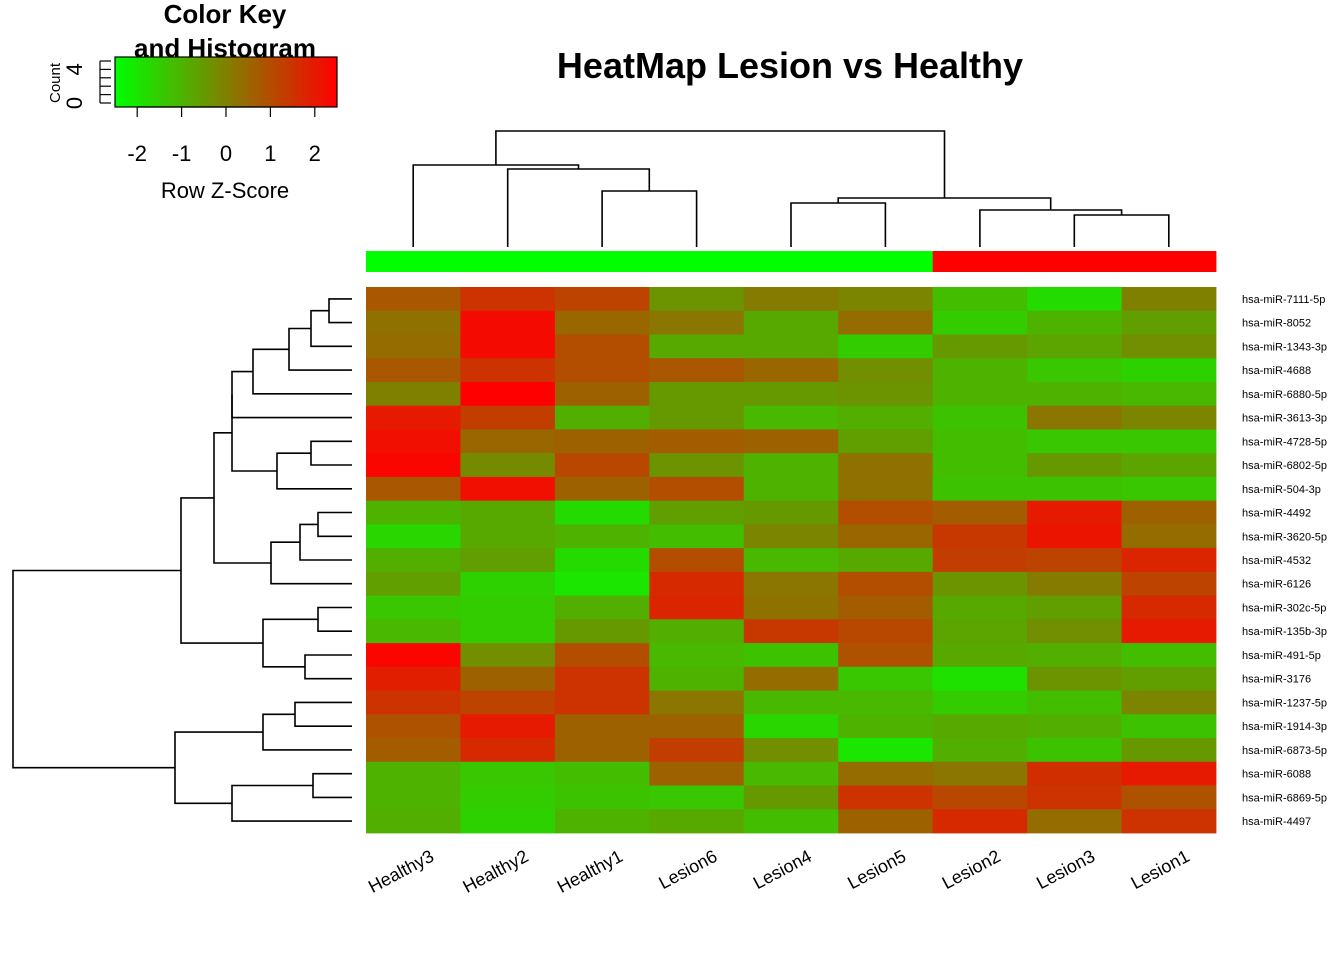 Image resolution: width=1344 pixels, height=960 pixels. What do you see at coordinates (1276, 585) in the screenshot?
I see `row-label: hsa-miR-6126` at bounding box center [1276, 585].